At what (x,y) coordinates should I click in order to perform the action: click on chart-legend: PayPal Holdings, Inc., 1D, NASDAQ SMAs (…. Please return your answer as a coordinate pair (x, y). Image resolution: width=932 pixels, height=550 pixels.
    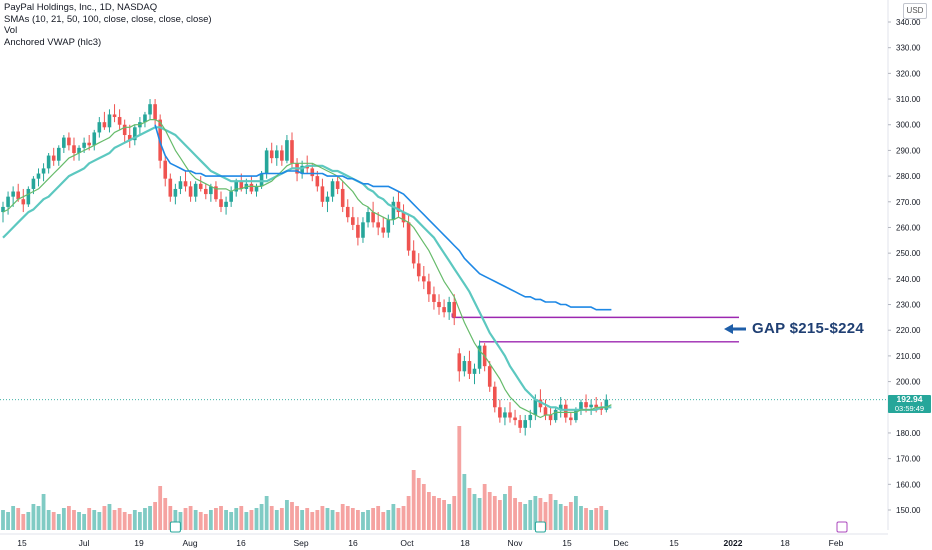
    Looking at the image, I should click on (108, 25).